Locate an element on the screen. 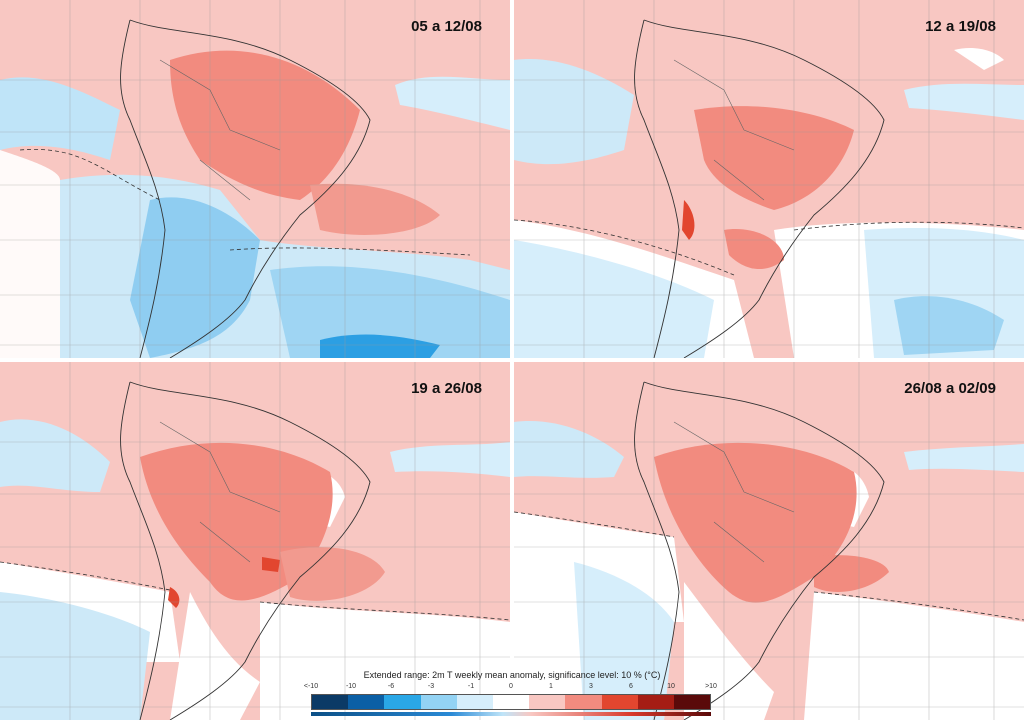  panel-2-title: 12 a 19/08 is located at coordinates (960, 26).